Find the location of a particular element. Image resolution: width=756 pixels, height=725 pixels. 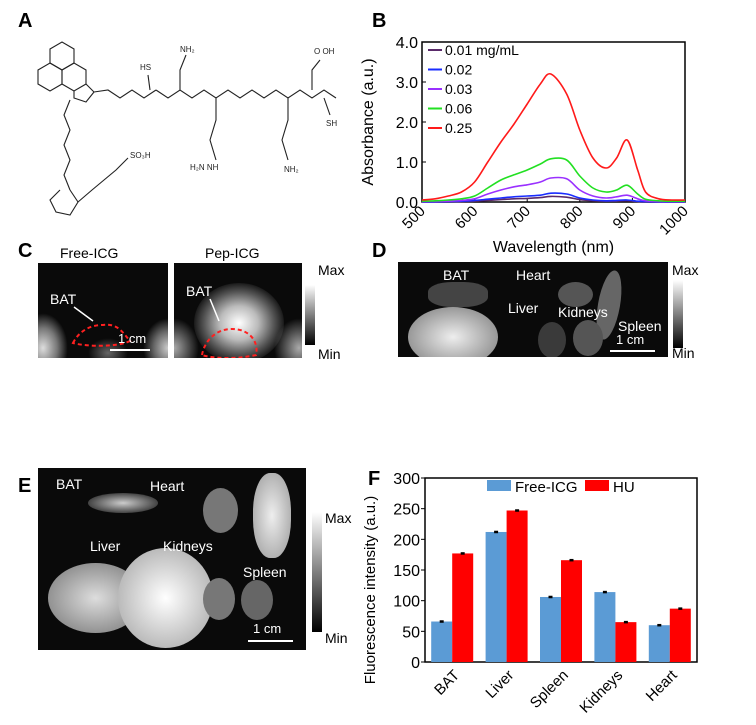

x-tick-label: 1000 is located at coordinates (674, 221).